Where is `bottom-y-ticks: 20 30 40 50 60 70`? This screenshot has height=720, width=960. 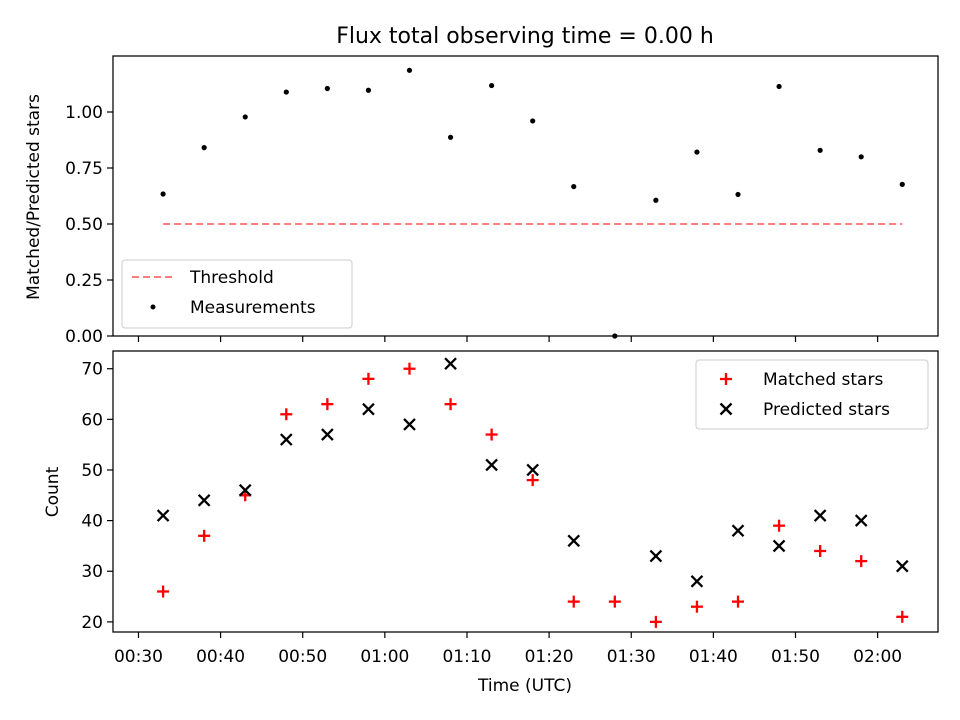 bottom-y-ticks: 20 30 40 50 60 70 is located at coordinates (97, 496).